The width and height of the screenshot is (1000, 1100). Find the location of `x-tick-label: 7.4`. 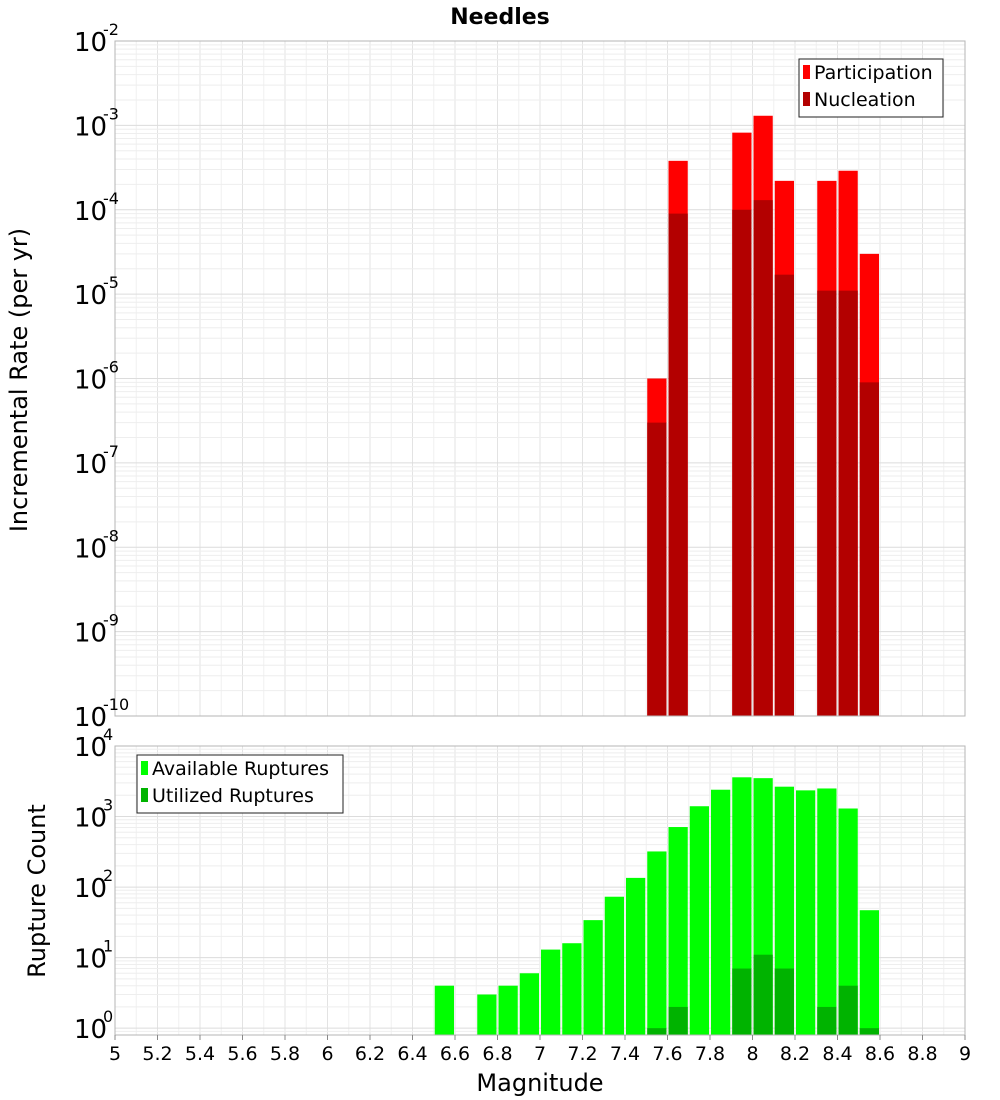

x-tick-label: 7.4 is located at coordinates (625, 1054).